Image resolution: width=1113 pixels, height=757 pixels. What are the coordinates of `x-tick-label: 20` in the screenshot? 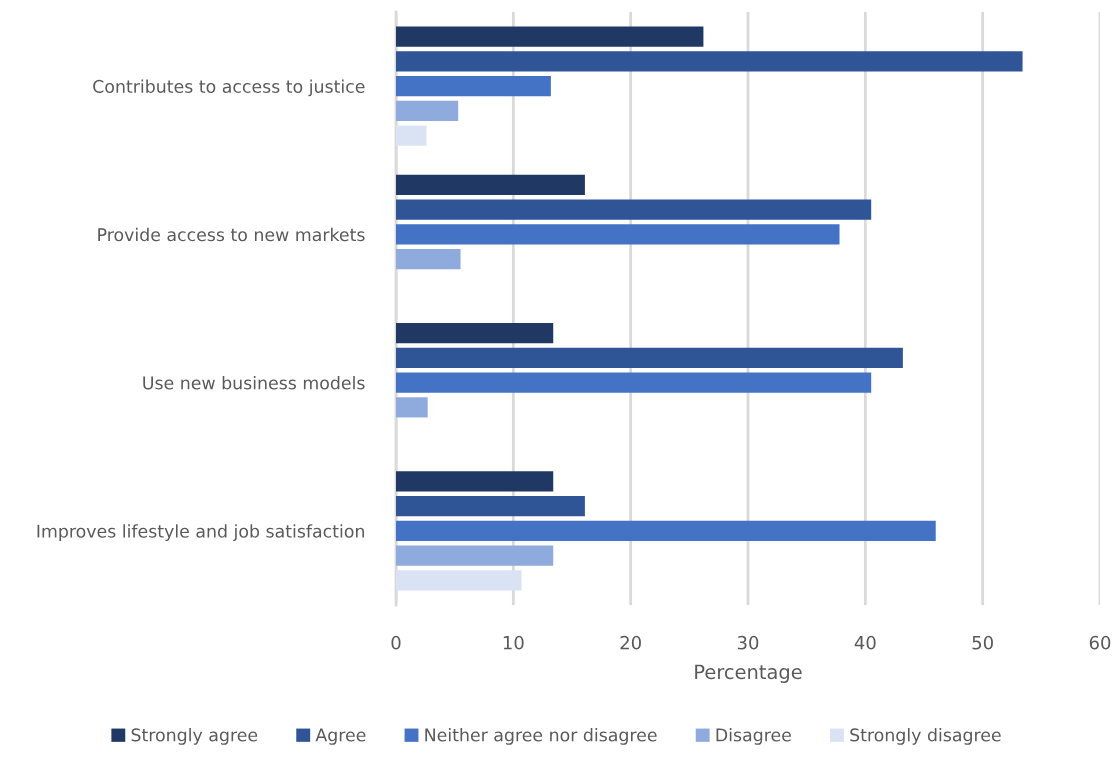 It's located at (630, 642).